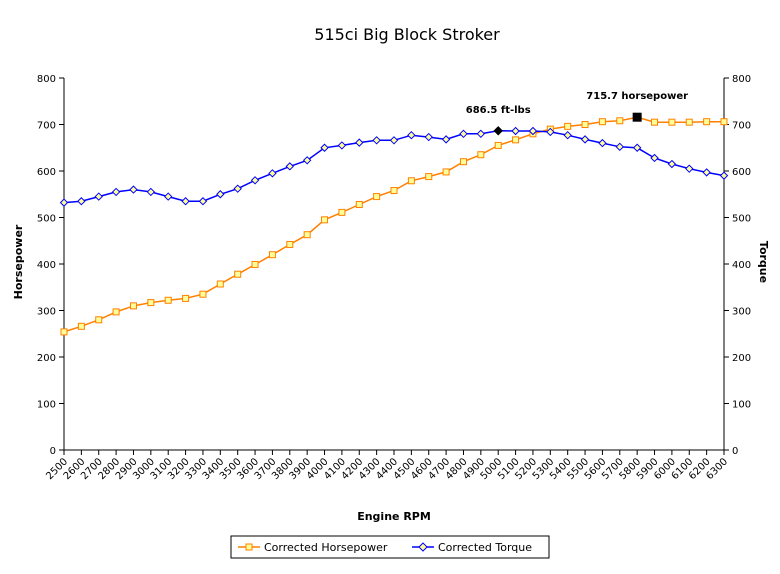  I want to click on torque-peak-marker, so click(498, 131).